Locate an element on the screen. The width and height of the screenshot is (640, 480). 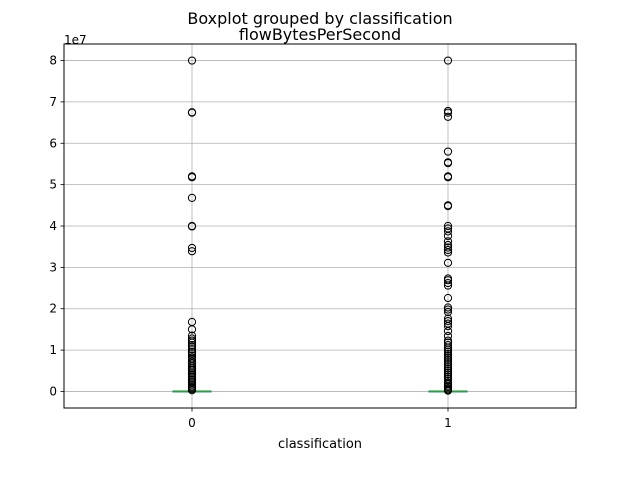
y-tick-label: 4 is located at coordinates (53, 226).